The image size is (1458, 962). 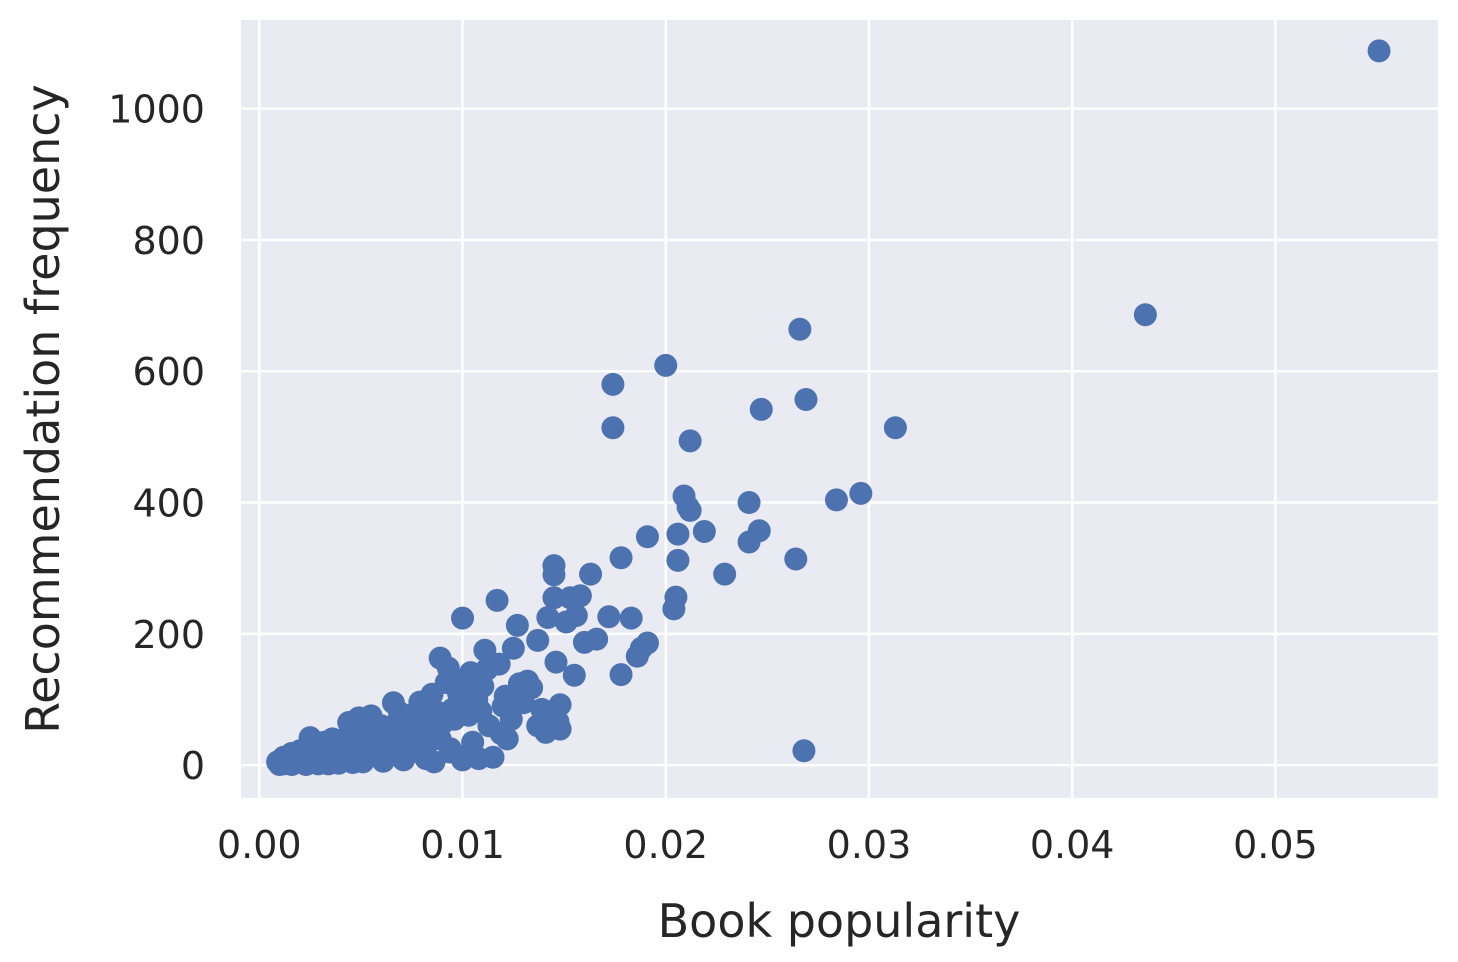 I want to click on y-tick-label: 1000, so click(x=156, y=110).